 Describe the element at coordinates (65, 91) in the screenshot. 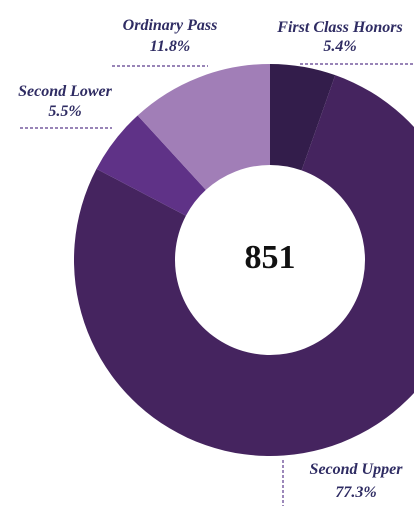

I see `slice-label: Second Lower` at that location.